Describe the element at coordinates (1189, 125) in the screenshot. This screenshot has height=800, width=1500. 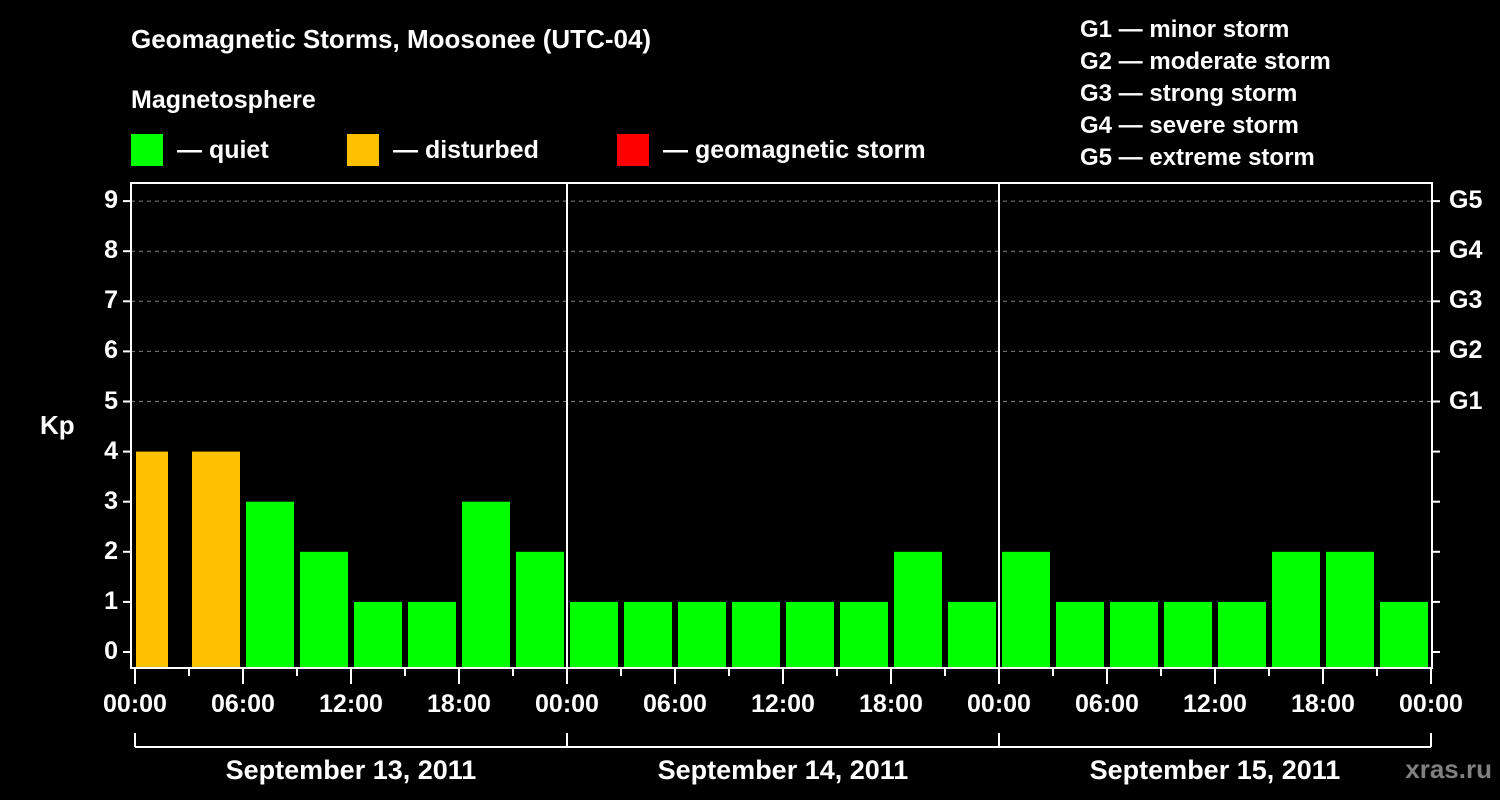
I see `storm-scale-item: G4 — severe storm` at that location.